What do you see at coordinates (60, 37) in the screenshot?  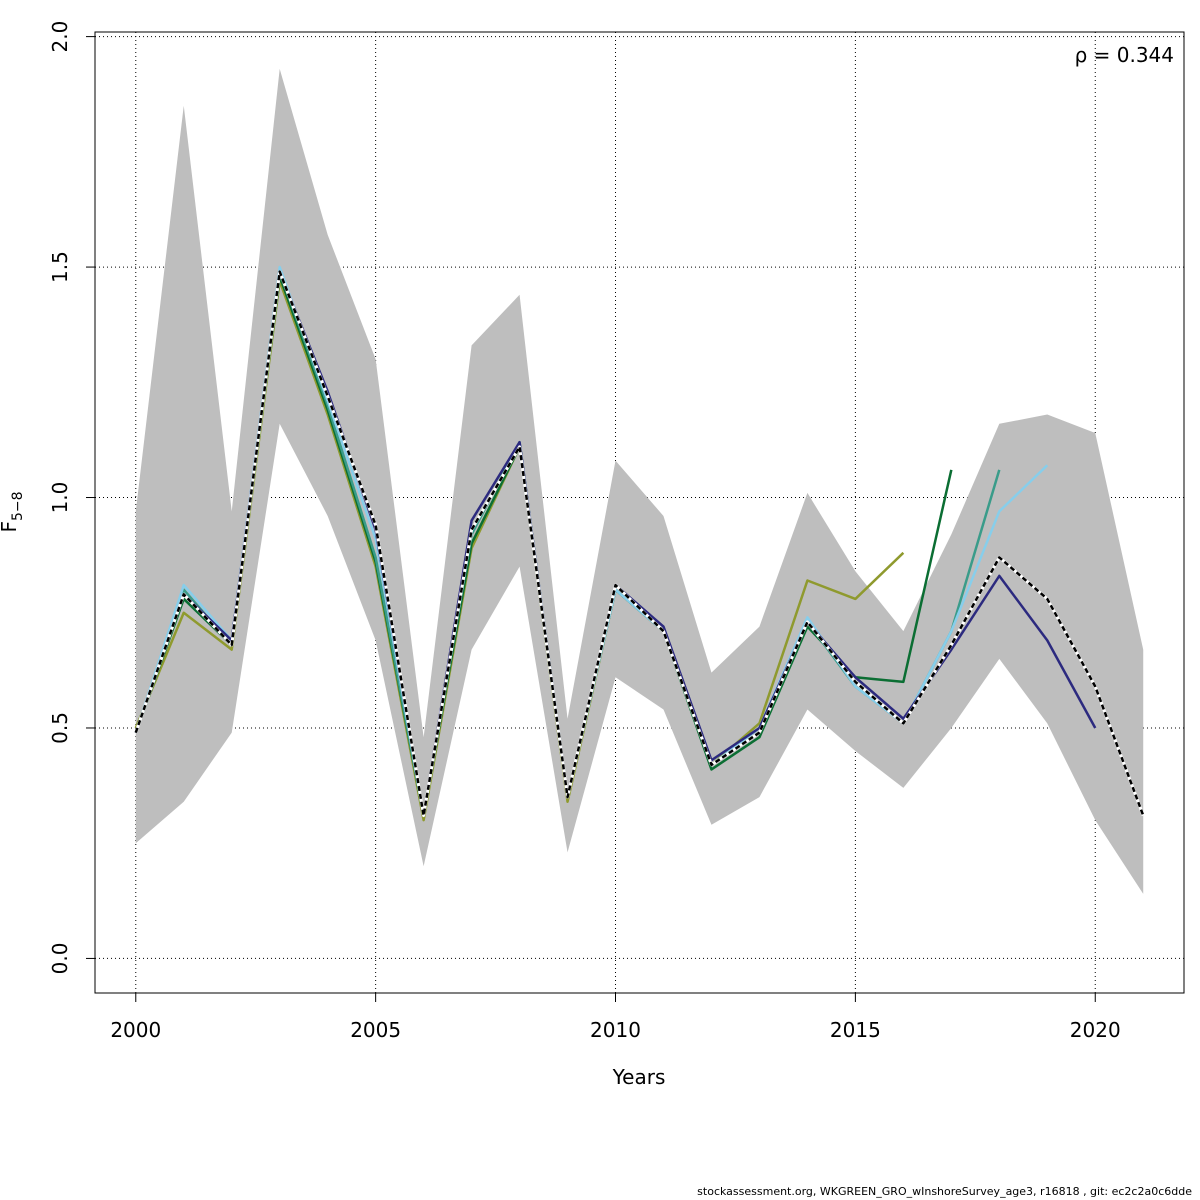 I see `y-tick-label: 2.0` at bounding box center [60, 37].